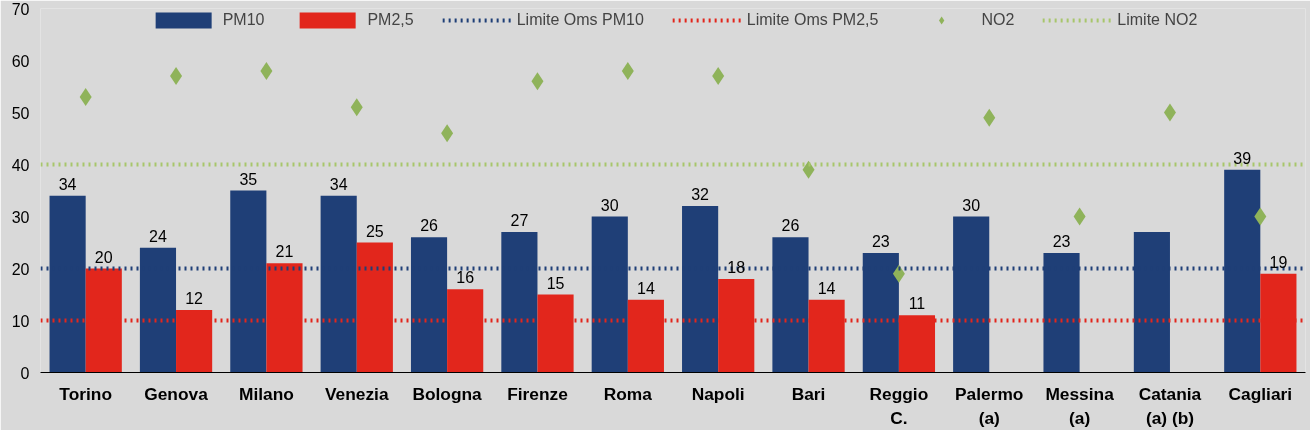  I want to click on data-label: 12, so click(194, 299).